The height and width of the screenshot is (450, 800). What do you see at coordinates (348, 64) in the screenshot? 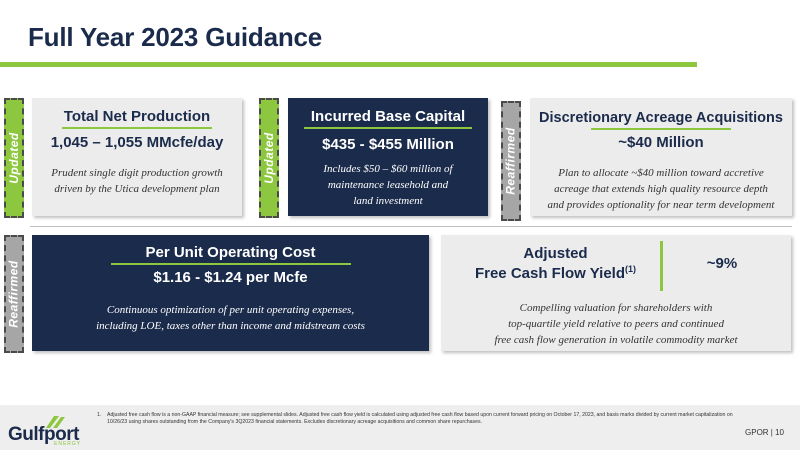
I see `title-underline` at bounding box center [348, 64].